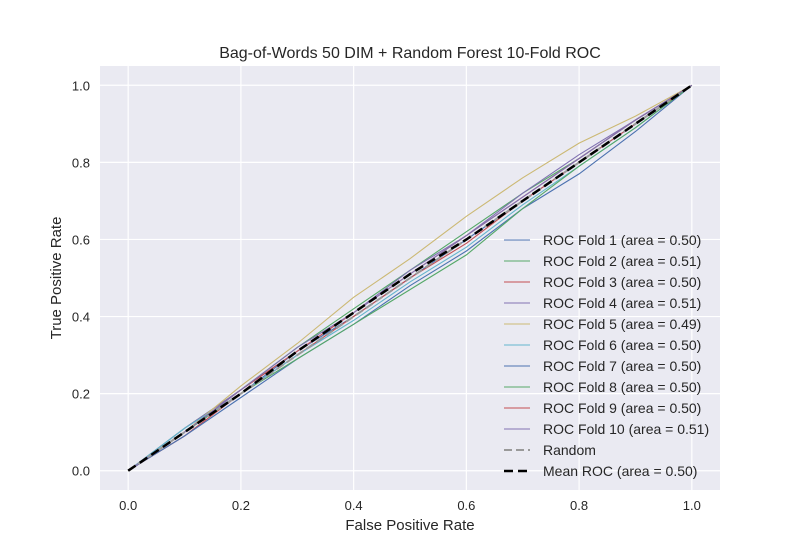 This screenshot has width=800, height=550. What do you see at coordinates (56, 278) in the screenshot?
I see `y-axis-label: True Positive Rate` at bounding box center [56, 278].